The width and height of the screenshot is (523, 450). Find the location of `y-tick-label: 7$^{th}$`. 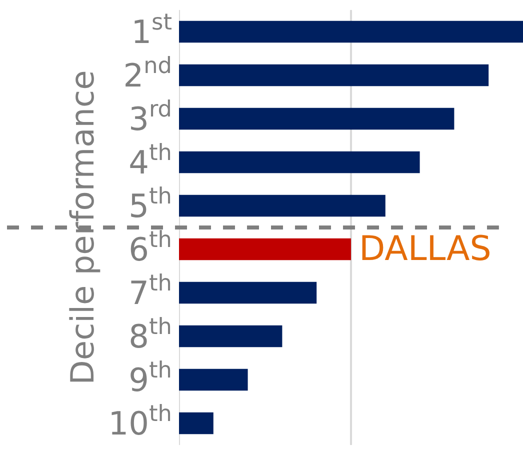

y-tick-label: 7$^{th}$ is located at coordinates (150, 291).